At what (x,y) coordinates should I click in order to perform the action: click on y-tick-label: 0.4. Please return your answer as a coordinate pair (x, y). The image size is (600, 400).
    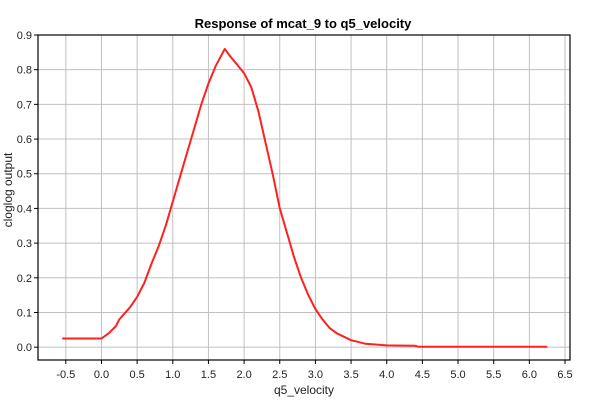
    Looking at the image, I should click on (24, 209).